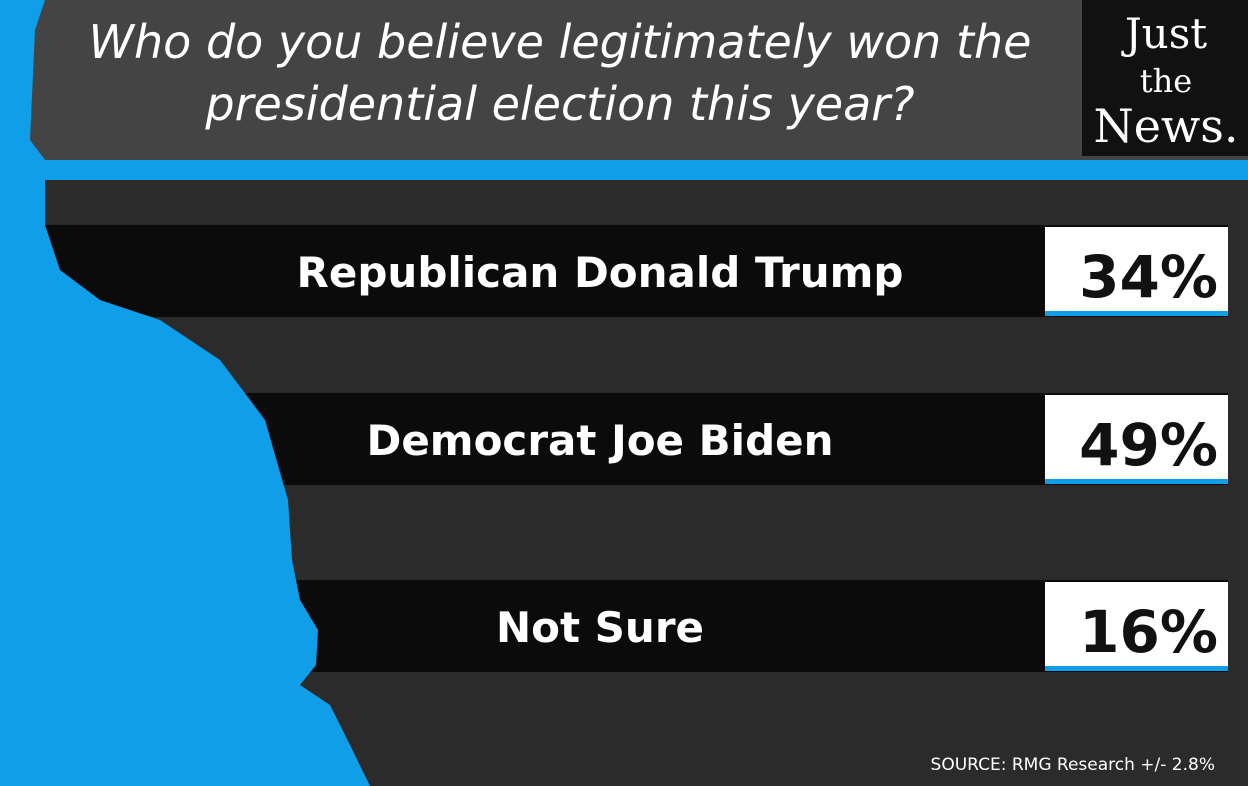 This screenshot has height=786, width=1248. I want to click on row-value: 49%, so click(1148, 445).